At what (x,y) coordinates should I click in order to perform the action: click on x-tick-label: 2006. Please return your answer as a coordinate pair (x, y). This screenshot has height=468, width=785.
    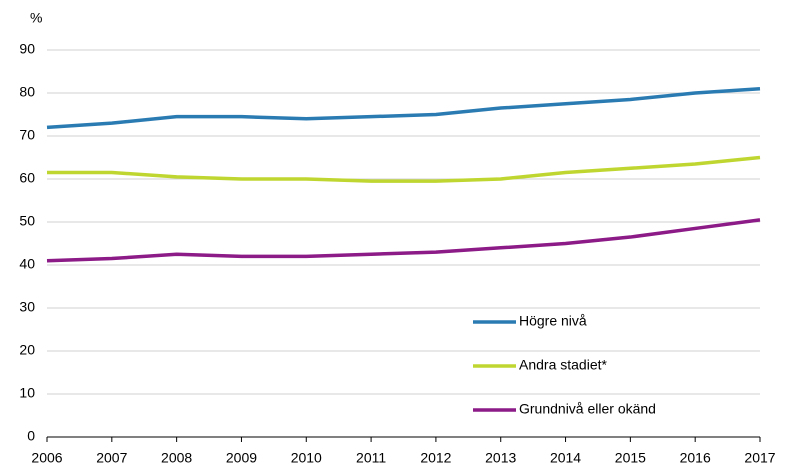
    Looking at the image, I should click on (46, 458).